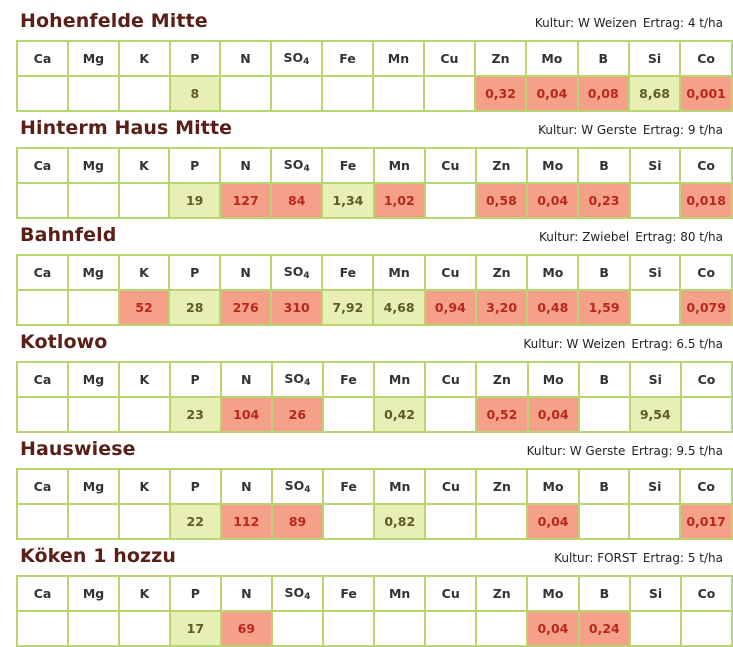 This screenshot has width=733, height=647. What do you see at coordinates (604, 200) in the screenshot?
I see `value-cell: 0,23` at bounding box center [604, 200].